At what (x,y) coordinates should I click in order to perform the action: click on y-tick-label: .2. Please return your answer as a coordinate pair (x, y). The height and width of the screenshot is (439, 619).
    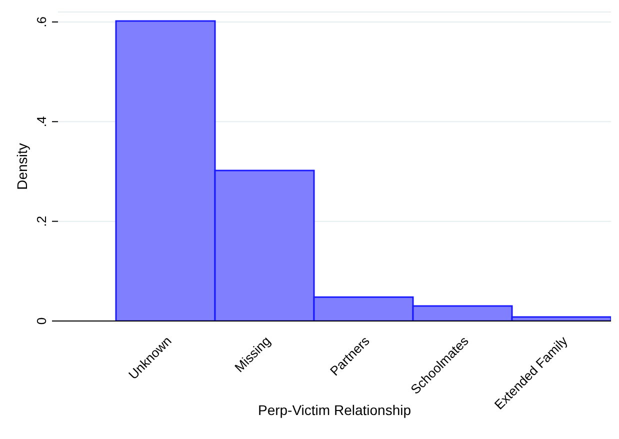
    Looking at the image, I should click on (41, 221).